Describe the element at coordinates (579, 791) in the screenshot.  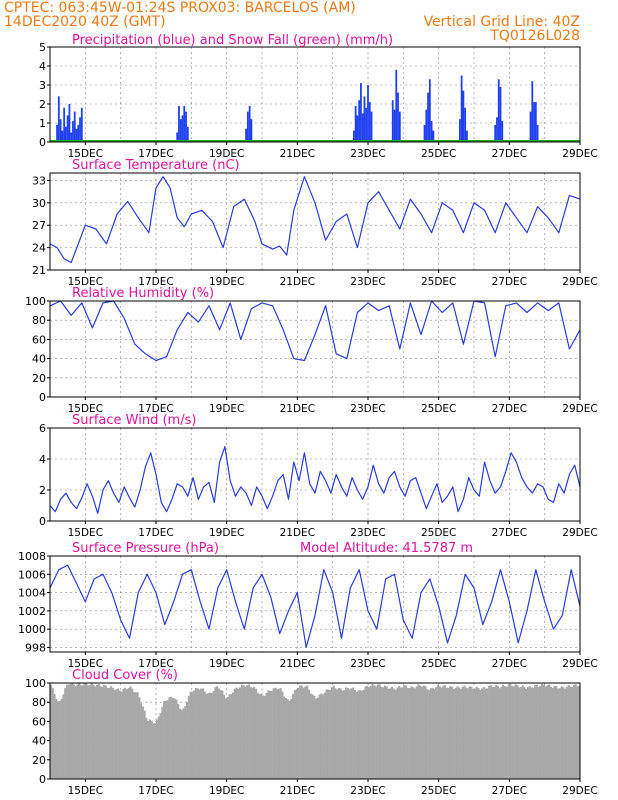
I see `x-tick-label: 29DEC` at that location.